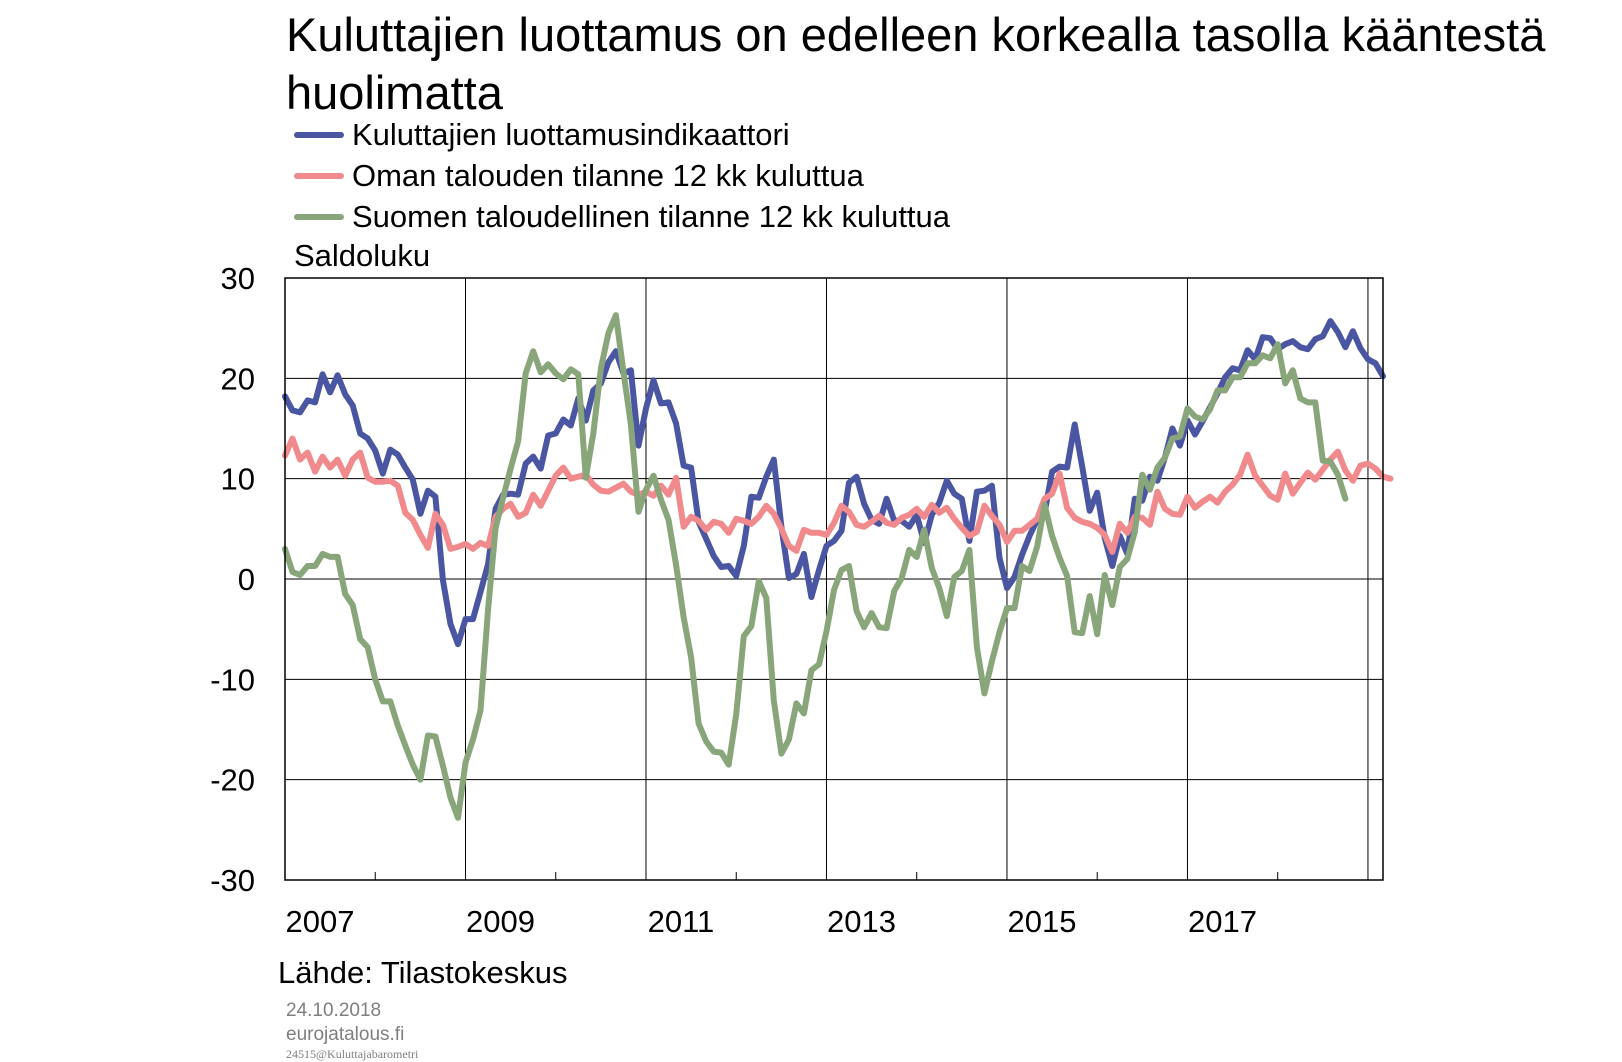 Image resolution: width=1622 pixels, height=1062 pixels. Describe the element at coordinates (319, 175) in the screenshot. I see `legend-swatch-own-finances` at that location.